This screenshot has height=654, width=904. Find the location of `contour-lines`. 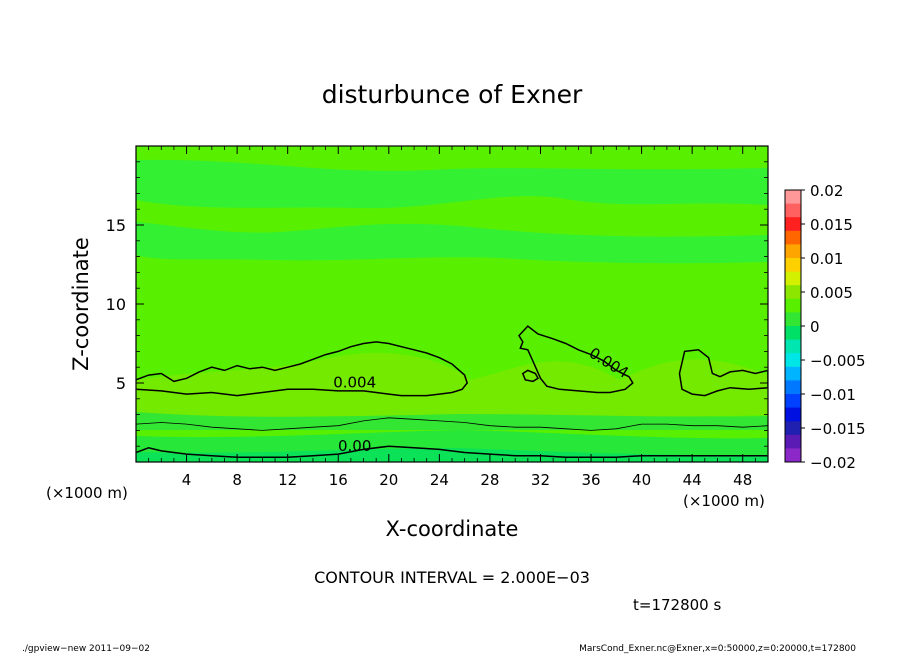

contour-lines is located at coordinates (452, 392).